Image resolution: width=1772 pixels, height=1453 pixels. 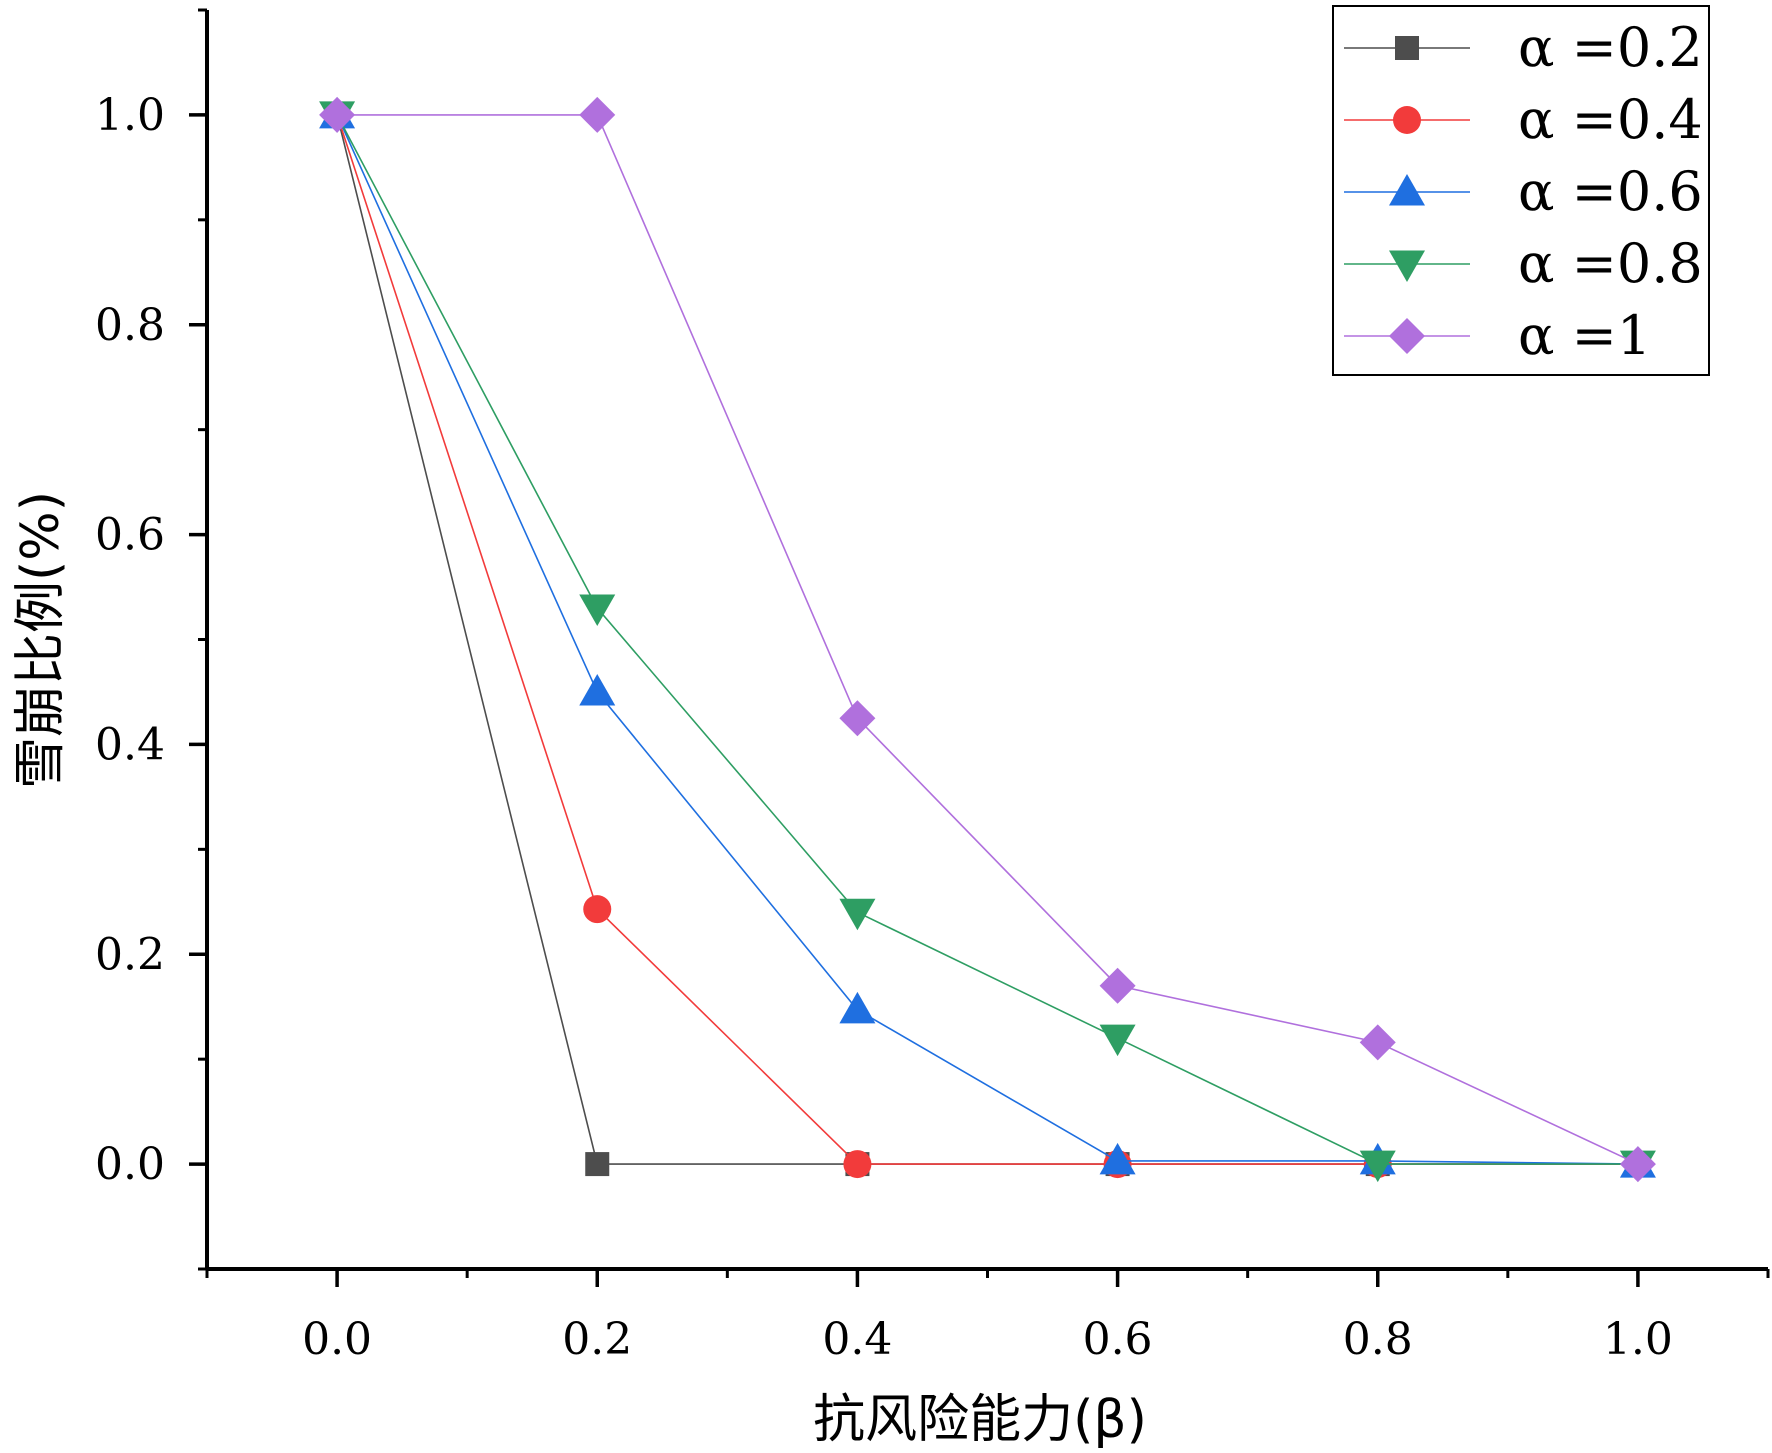 I want to click on legend-box, so click(x=1521, y=190).